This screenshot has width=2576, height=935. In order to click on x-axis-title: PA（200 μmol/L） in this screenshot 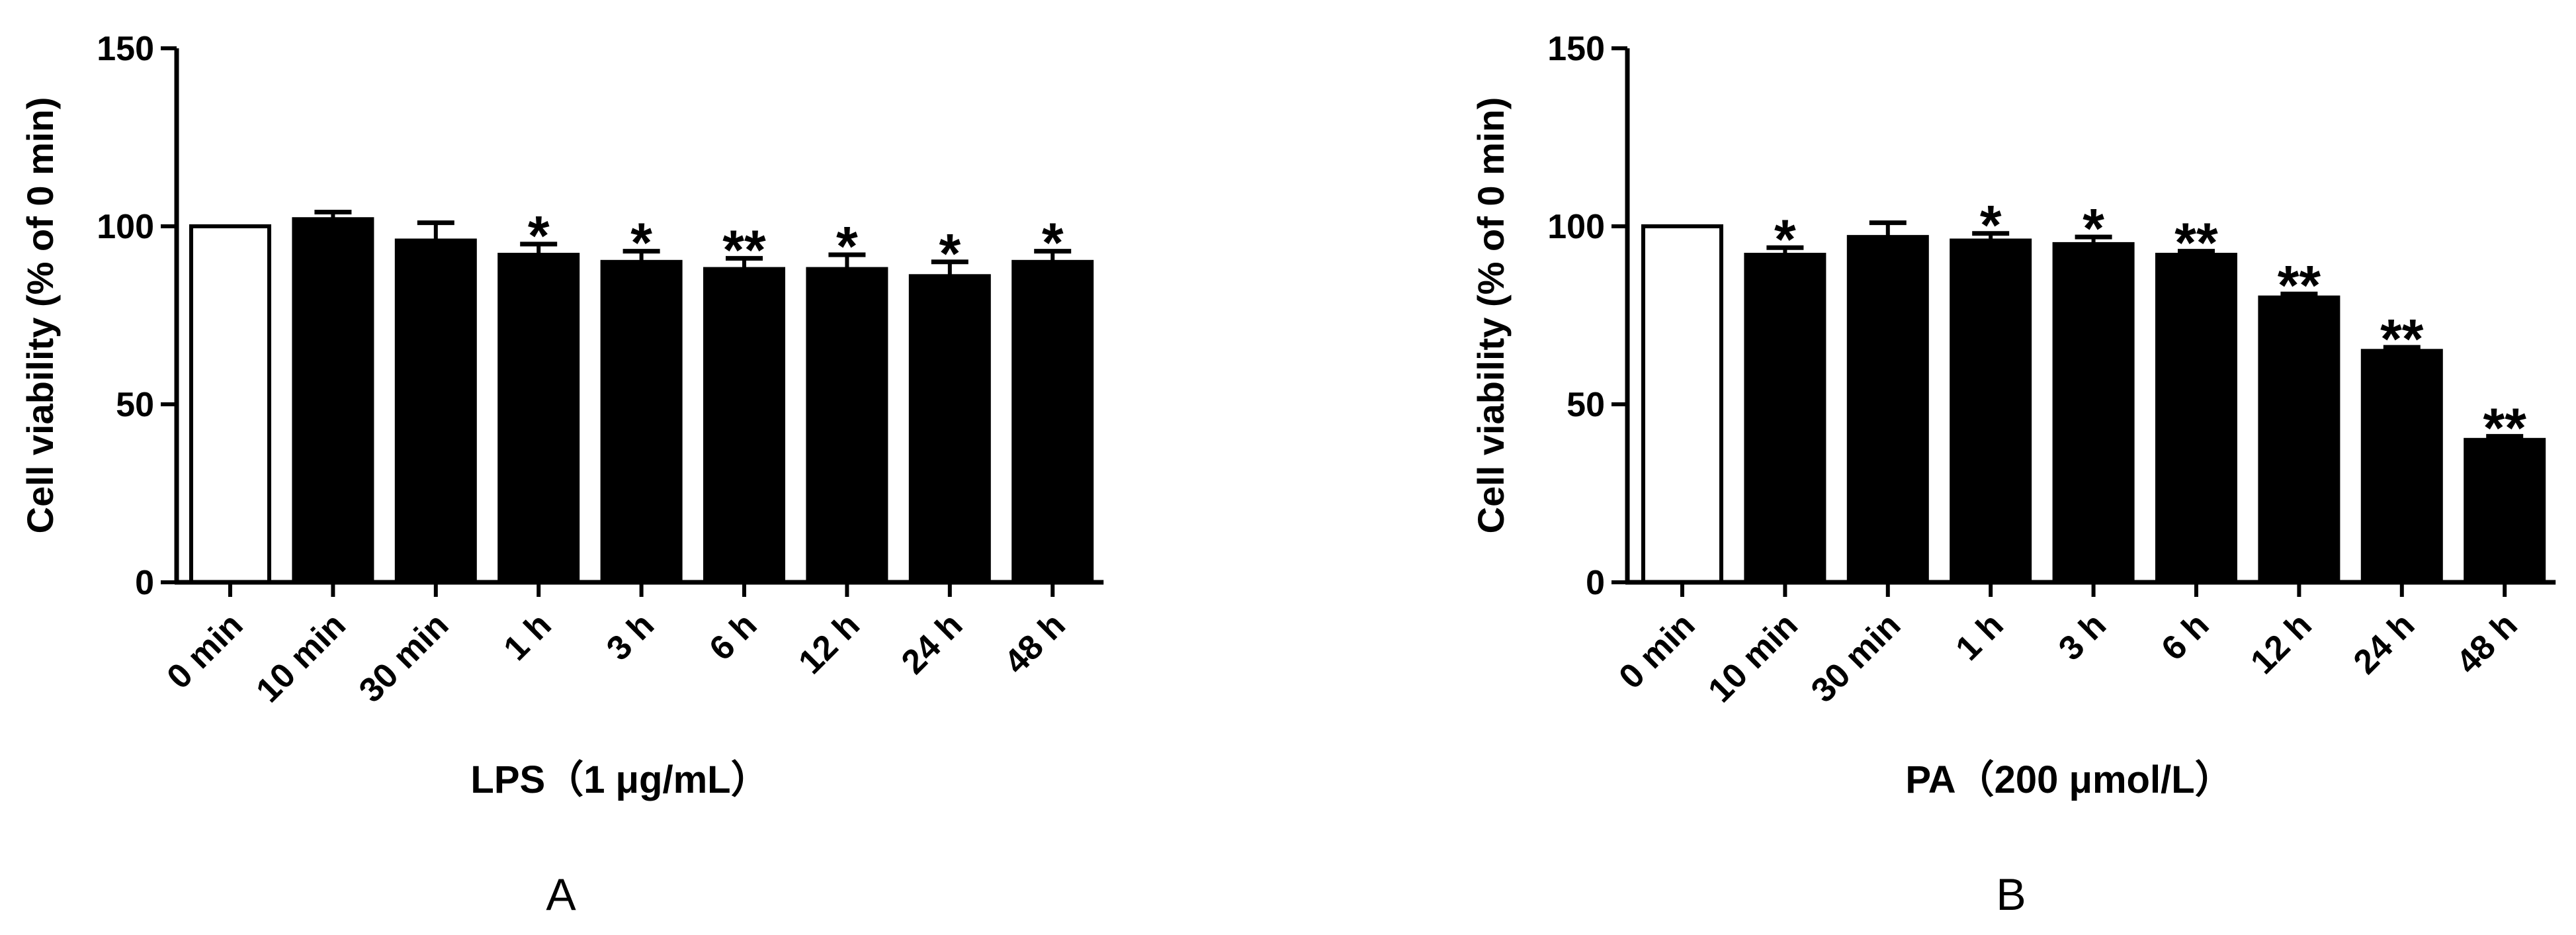, I will do `click(2069, 779)`.